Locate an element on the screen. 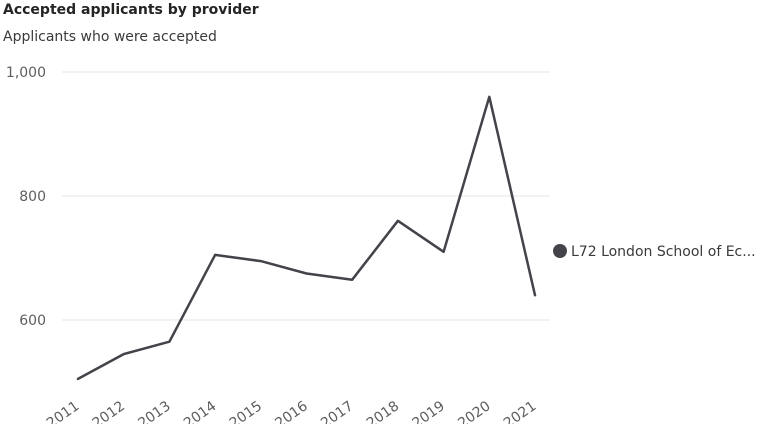  chart-title: Accepted applicants by provider is located at coordinates (131, 10).